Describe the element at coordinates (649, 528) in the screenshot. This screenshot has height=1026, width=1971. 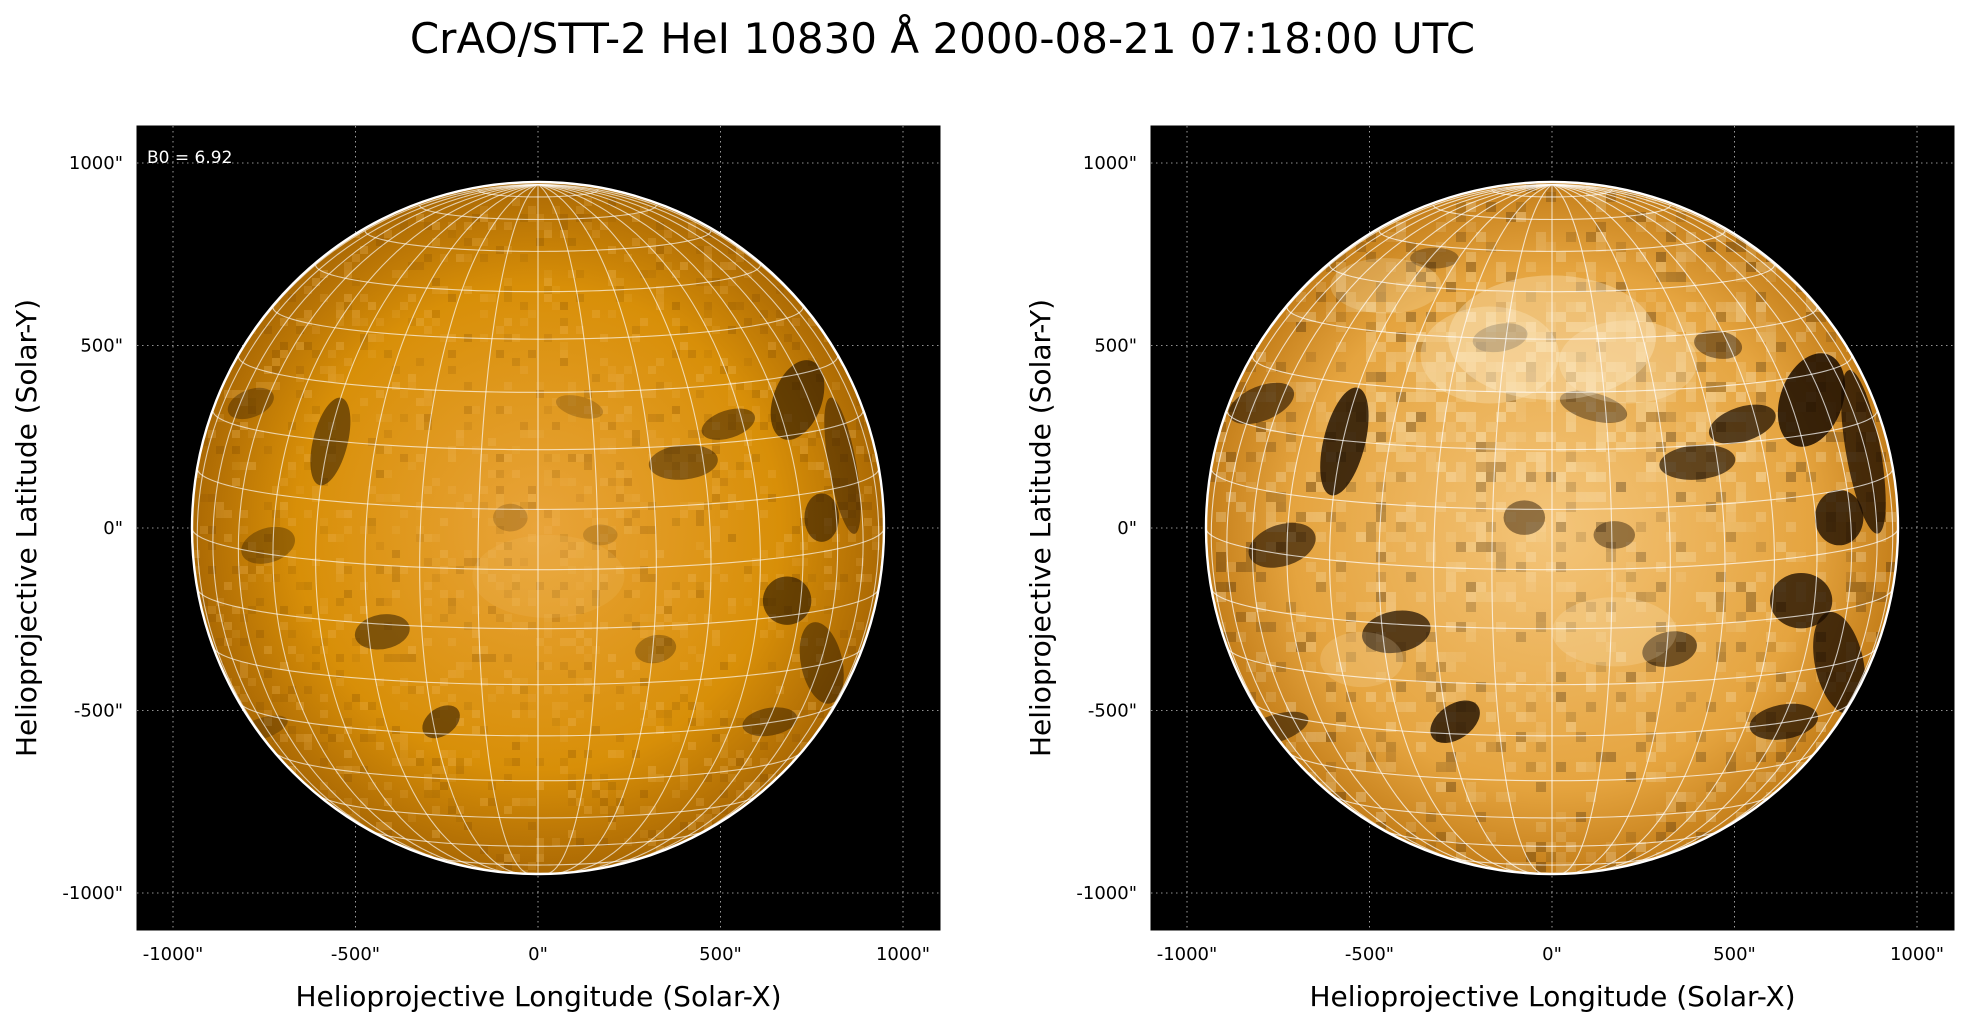
I see `longitude-gridline` at that location.